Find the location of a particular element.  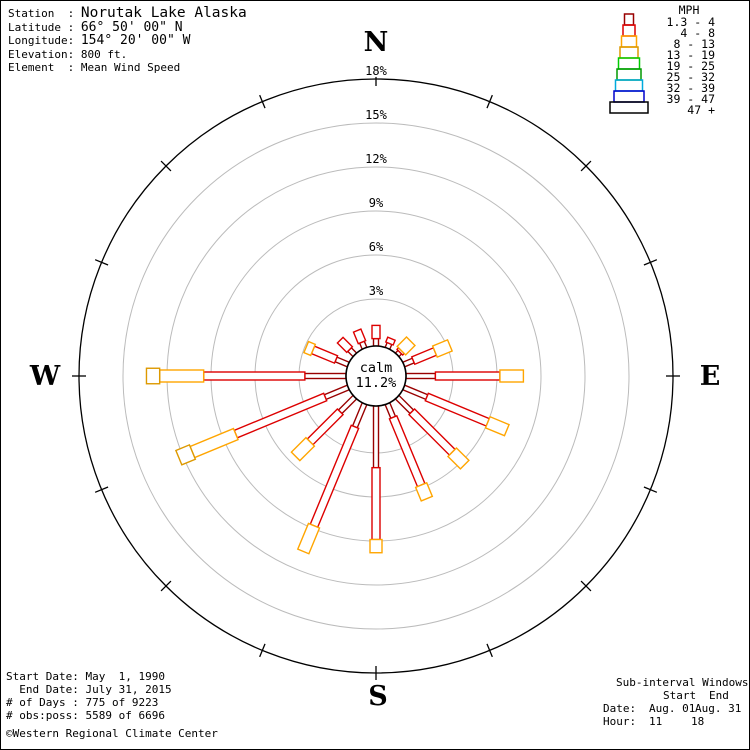

petal-w is located at coordinates (246, 376).